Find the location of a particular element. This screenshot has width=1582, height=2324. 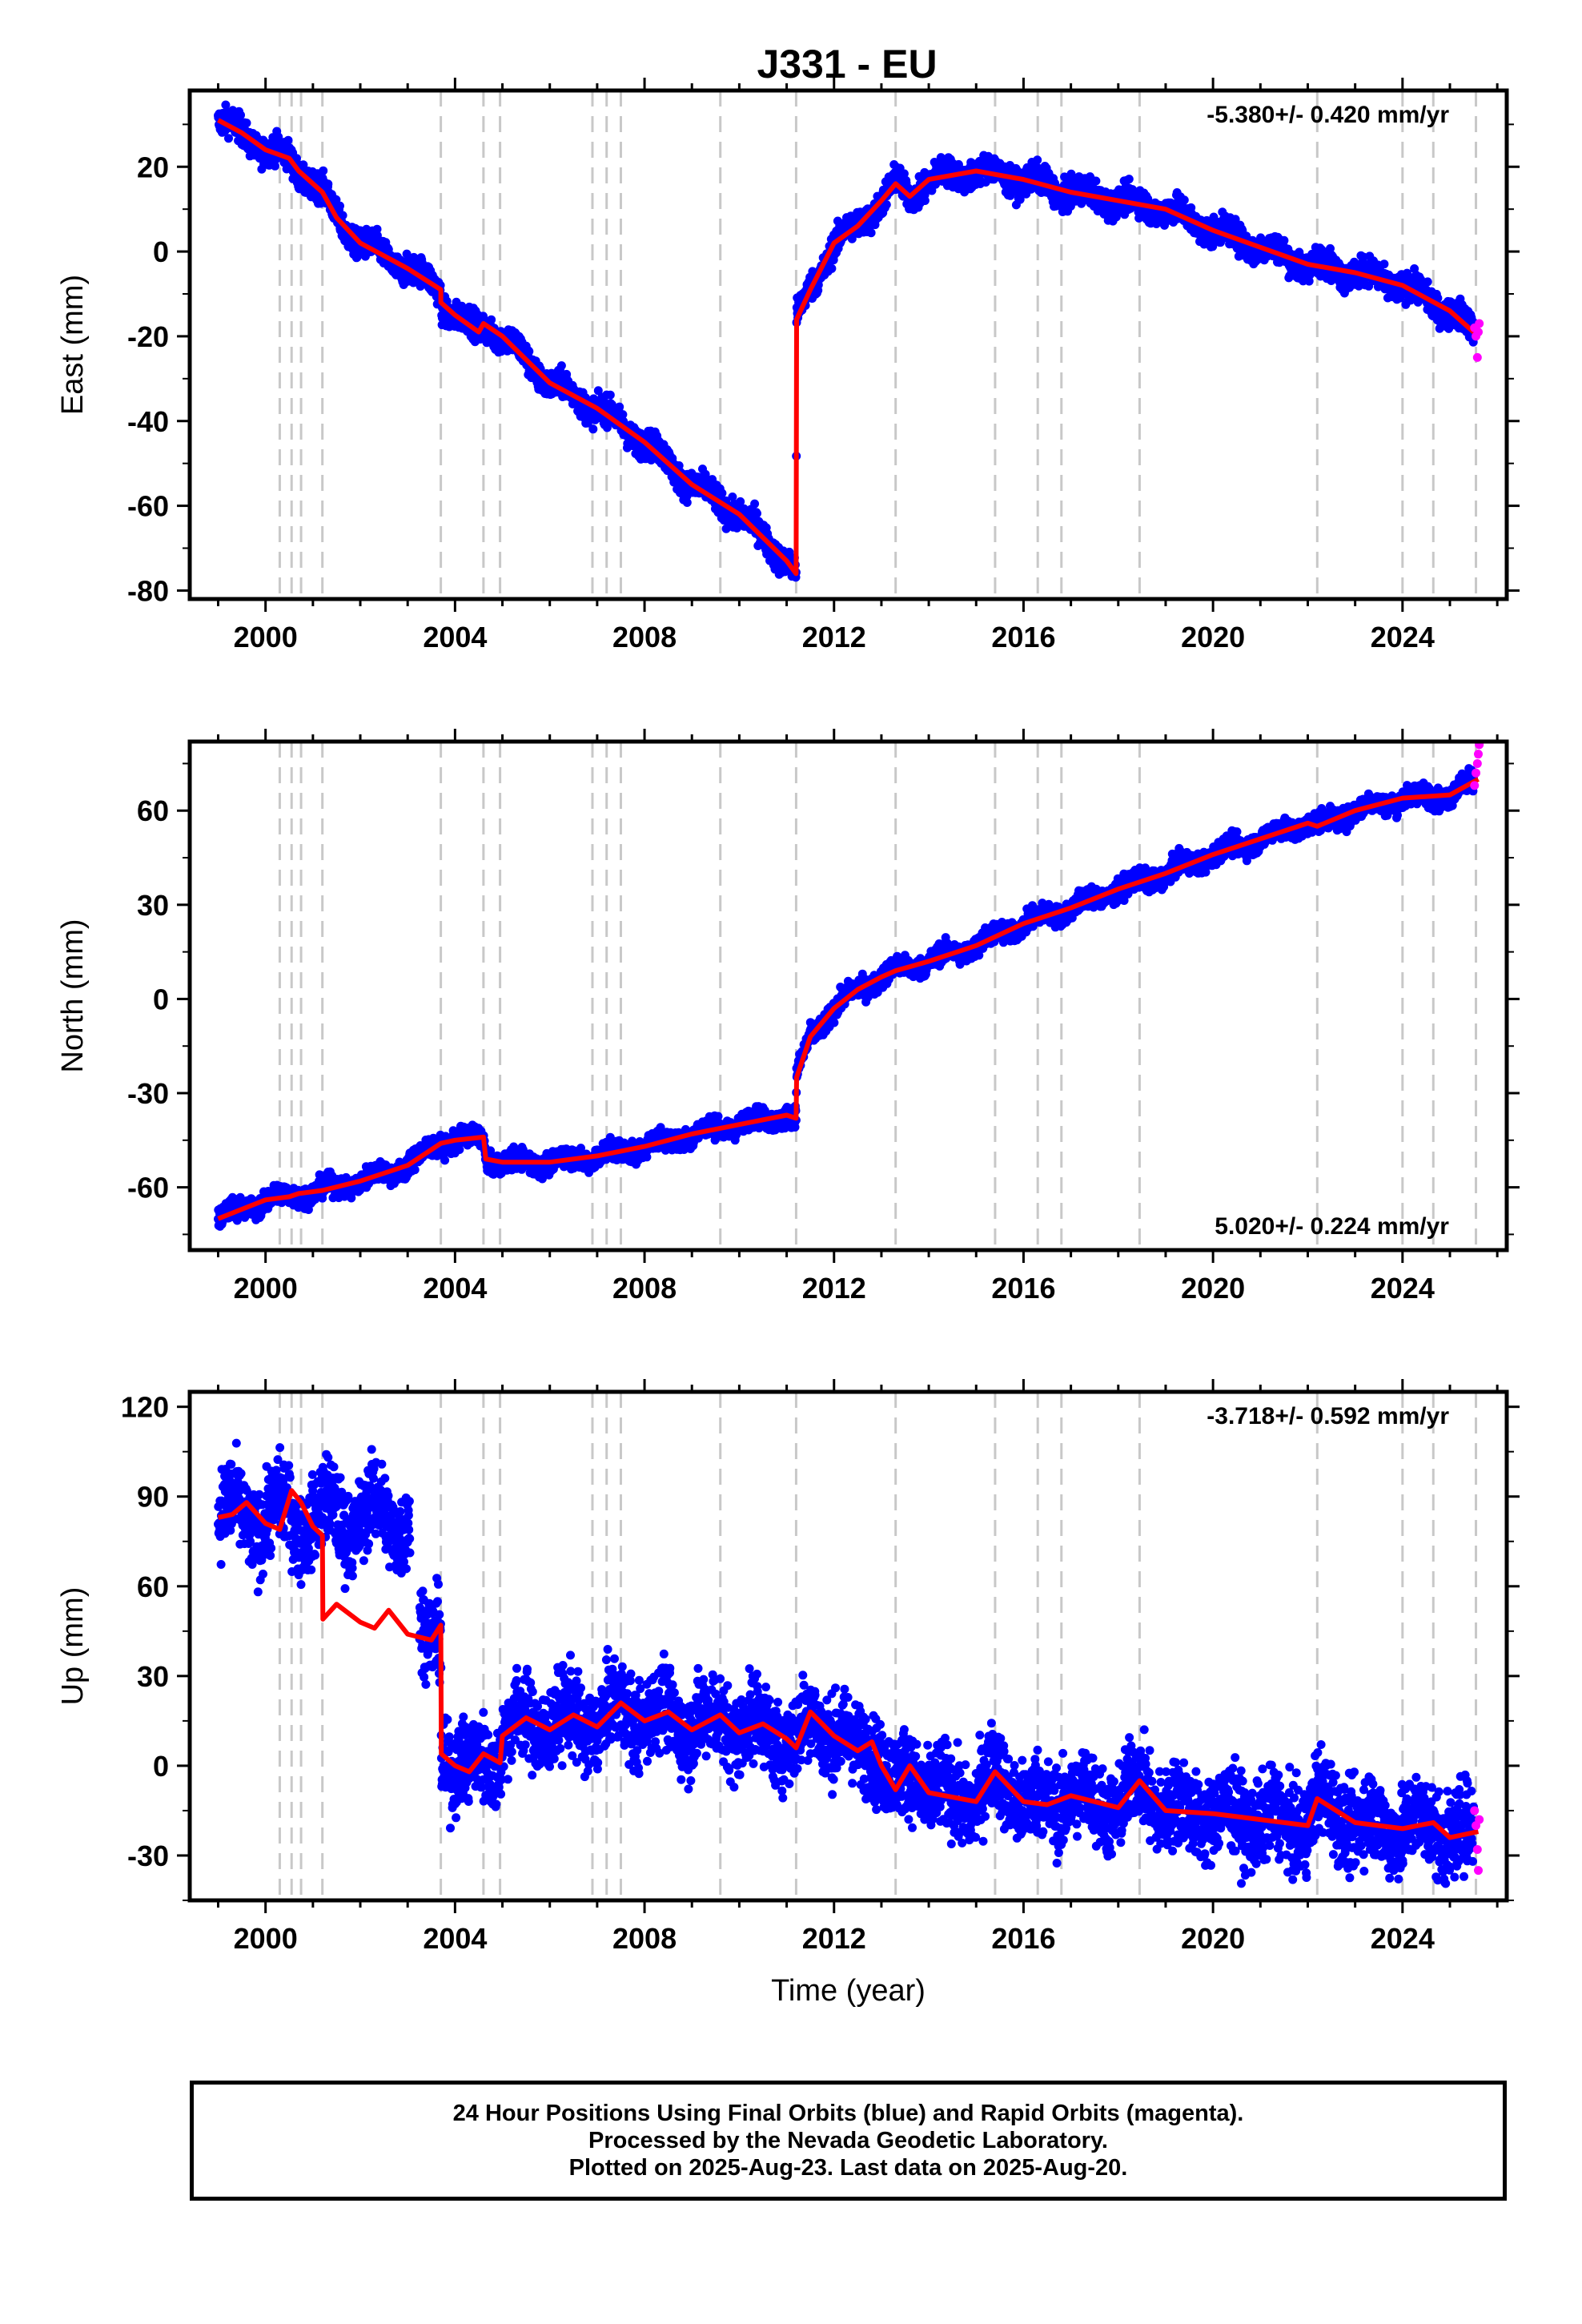

model-fit-line is located at coordinates (848, 1664).